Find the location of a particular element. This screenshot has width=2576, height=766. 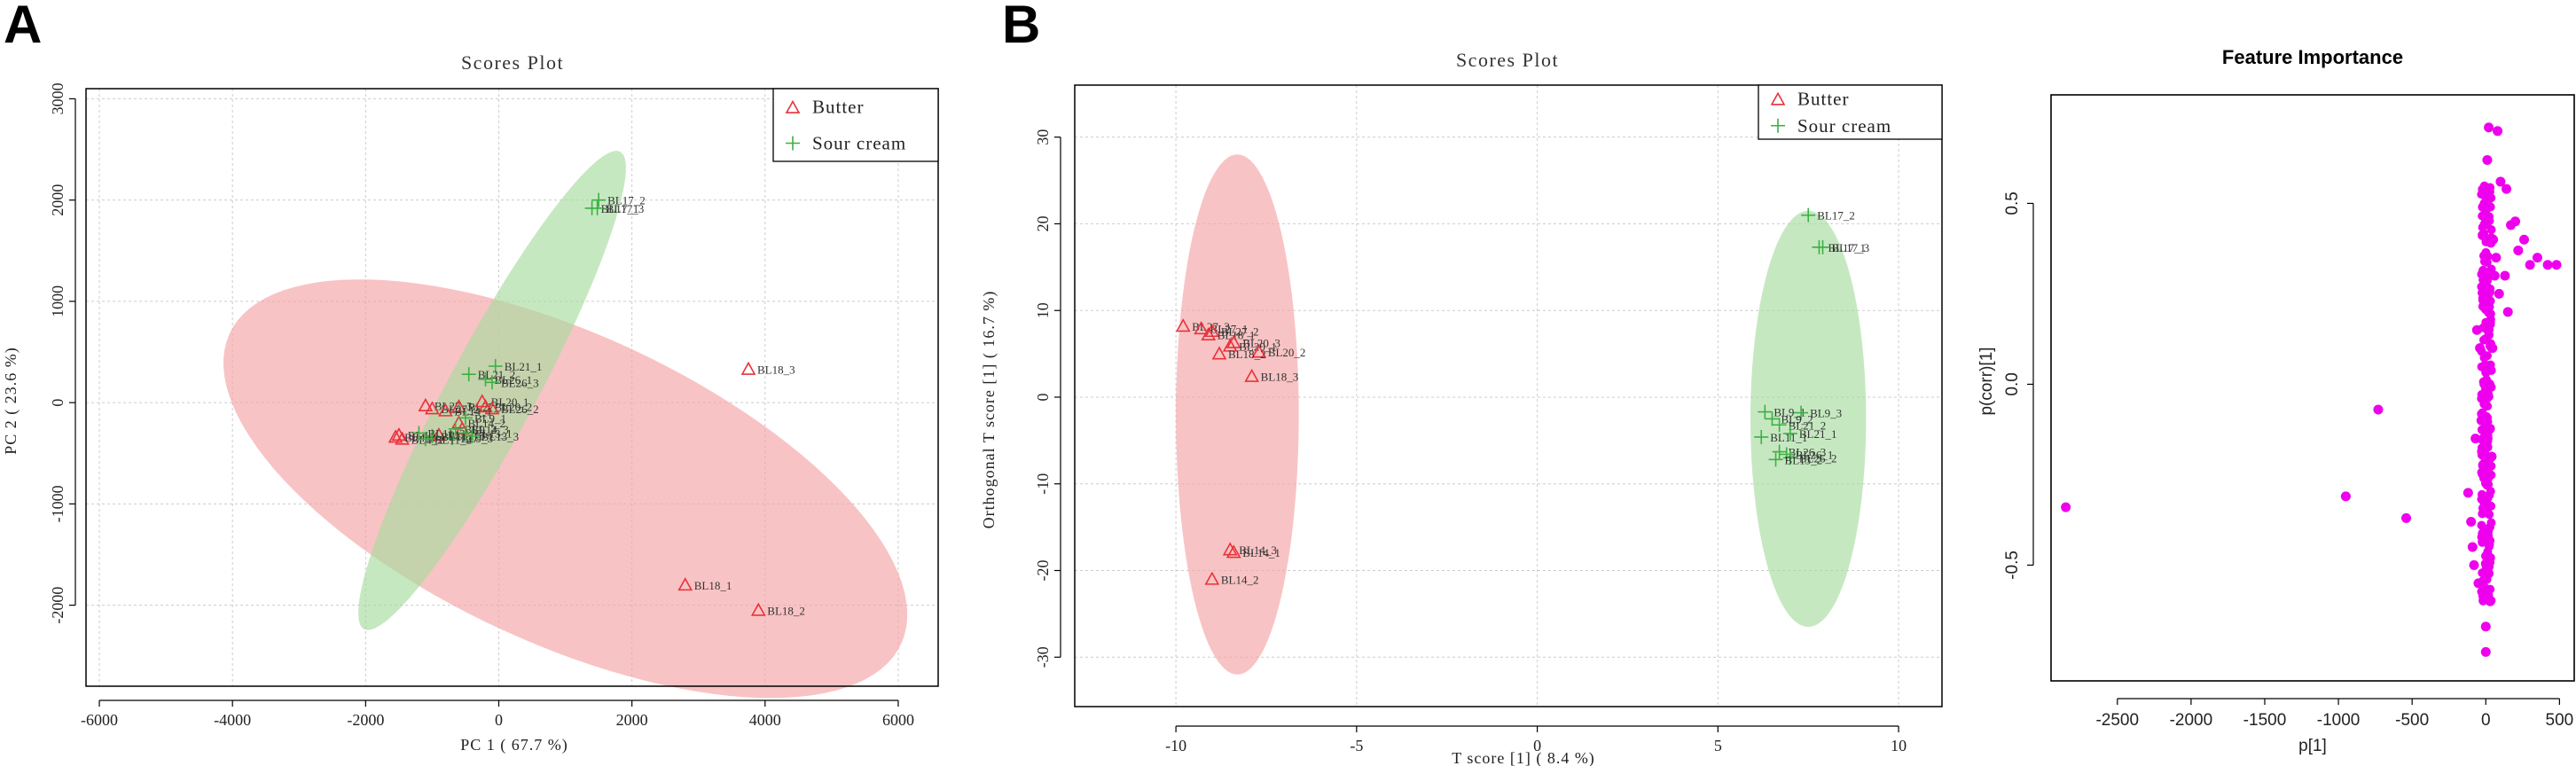

pca-y-tick-label: 0 is located at coordinates (58, 403).